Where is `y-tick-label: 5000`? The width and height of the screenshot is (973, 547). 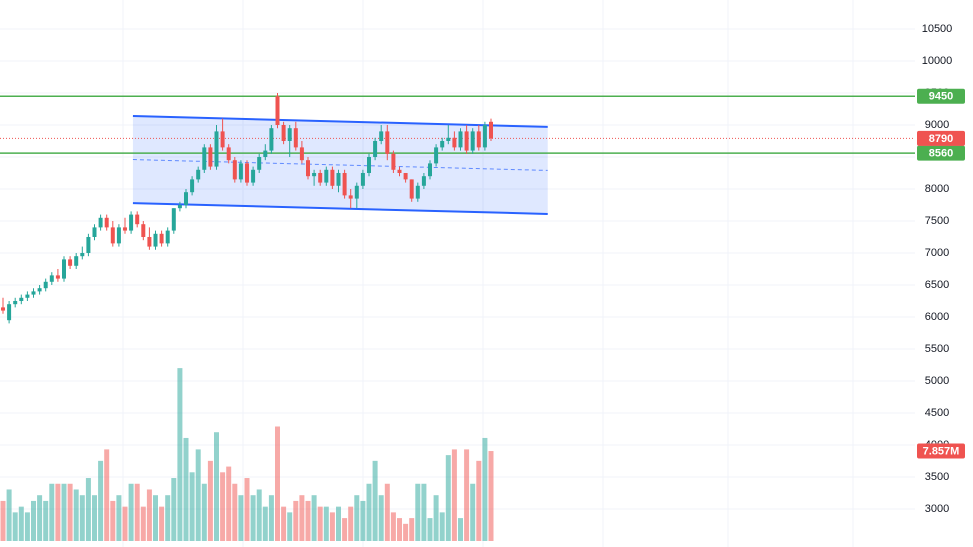 y-tick-label: 5000 is located at coordinates (937, 381).